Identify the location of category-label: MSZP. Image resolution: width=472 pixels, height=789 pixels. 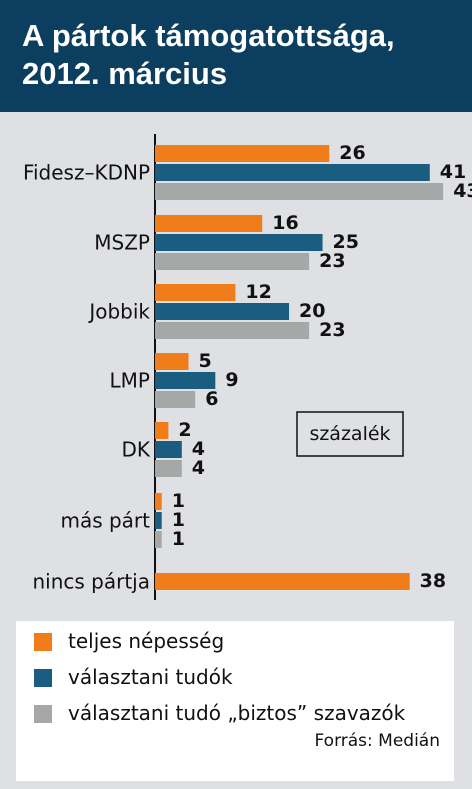
(122, 243).